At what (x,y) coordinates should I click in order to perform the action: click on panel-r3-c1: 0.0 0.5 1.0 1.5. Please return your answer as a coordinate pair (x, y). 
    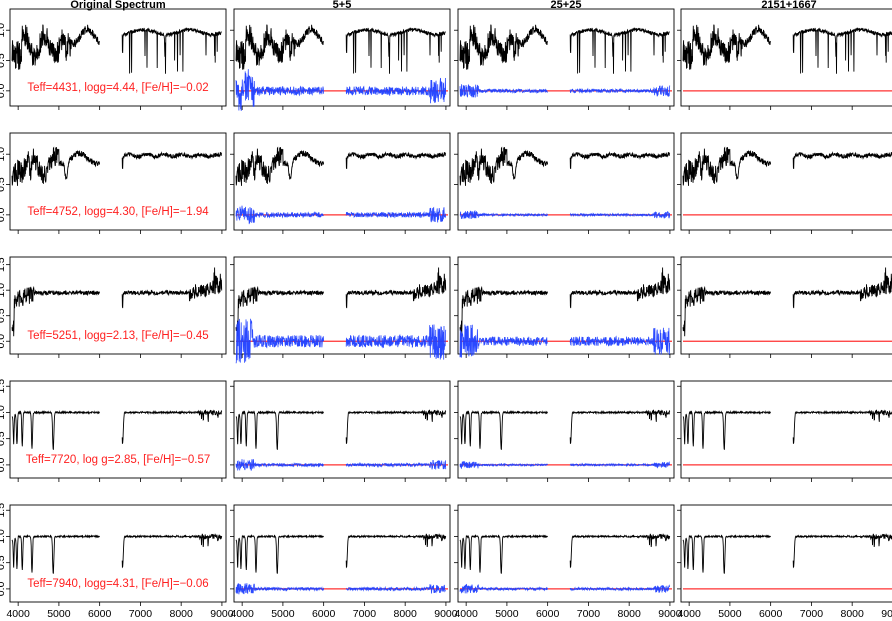
    Looking at the image, I should click on (113, 307).